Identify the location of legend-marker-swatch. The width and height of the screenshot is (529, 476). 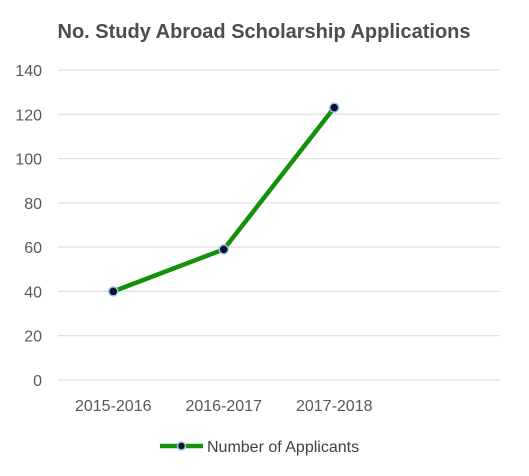
(181, 446).